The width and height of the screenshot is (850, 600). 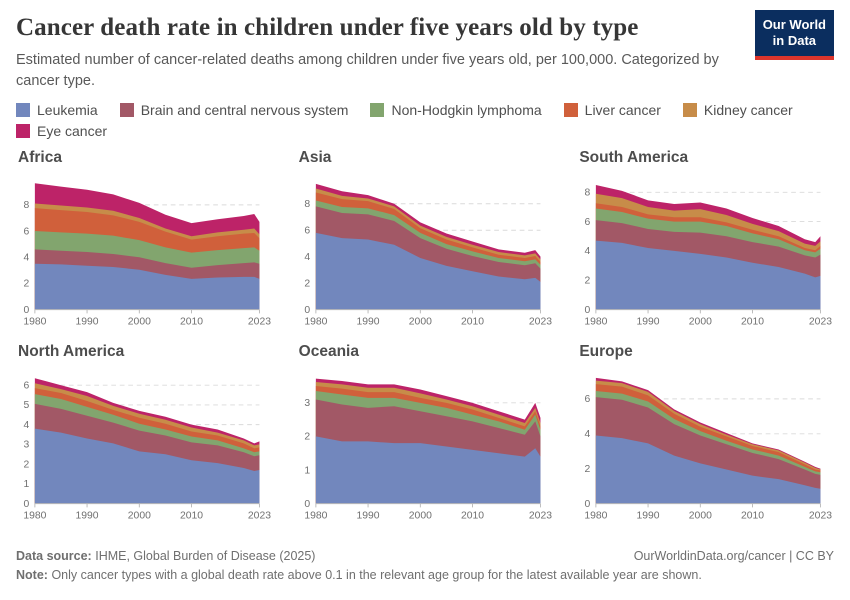 I want to click on chart-title: Europe, so click(x=606, y=352).